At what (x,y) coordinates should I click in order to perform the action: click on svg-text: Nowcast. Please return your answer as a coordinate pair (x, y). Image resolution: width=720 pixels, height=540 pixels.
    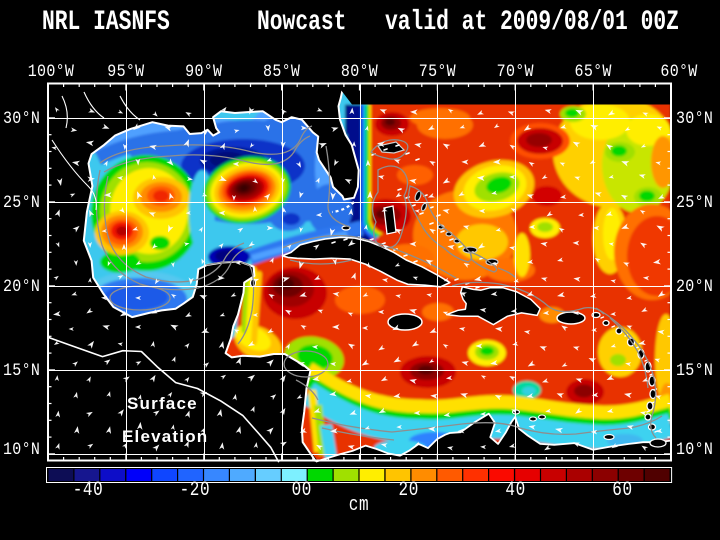
    Looking at the image, I should click on (301, 22).